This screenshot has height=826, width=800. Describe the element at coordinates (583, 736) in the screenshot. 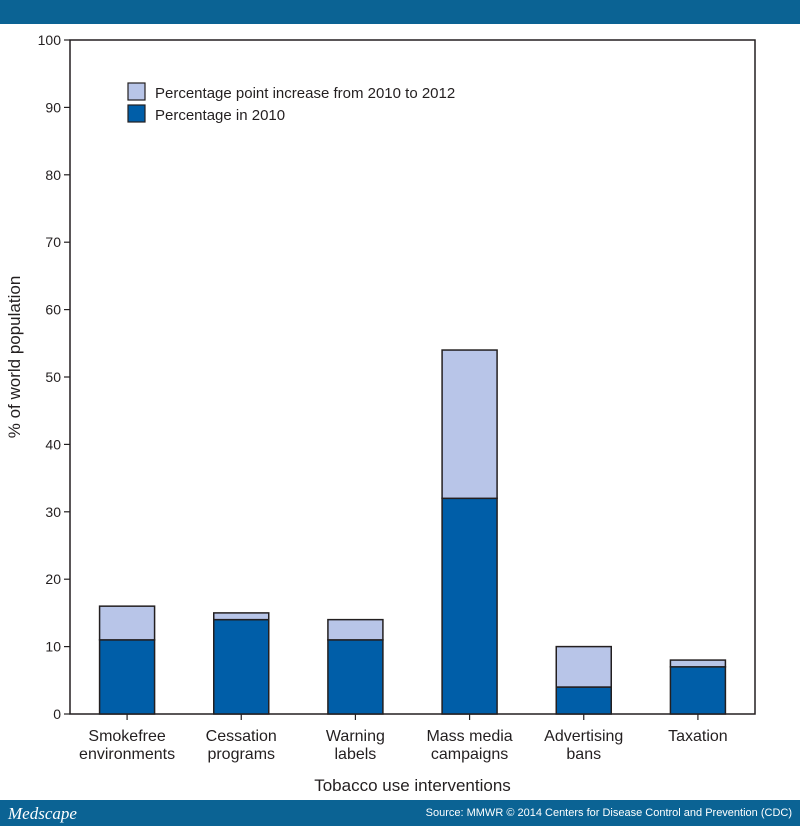

I see `x-tick-label: Advertising` at that location.